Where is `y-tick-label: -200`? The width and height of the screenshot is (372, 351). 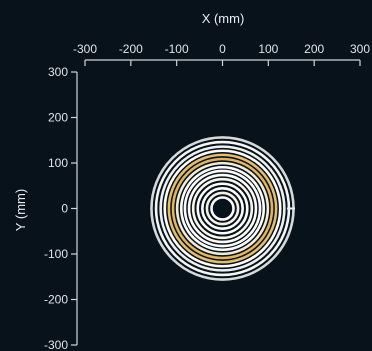 y-tick-label: -200 is located at coordinates (56, 300).